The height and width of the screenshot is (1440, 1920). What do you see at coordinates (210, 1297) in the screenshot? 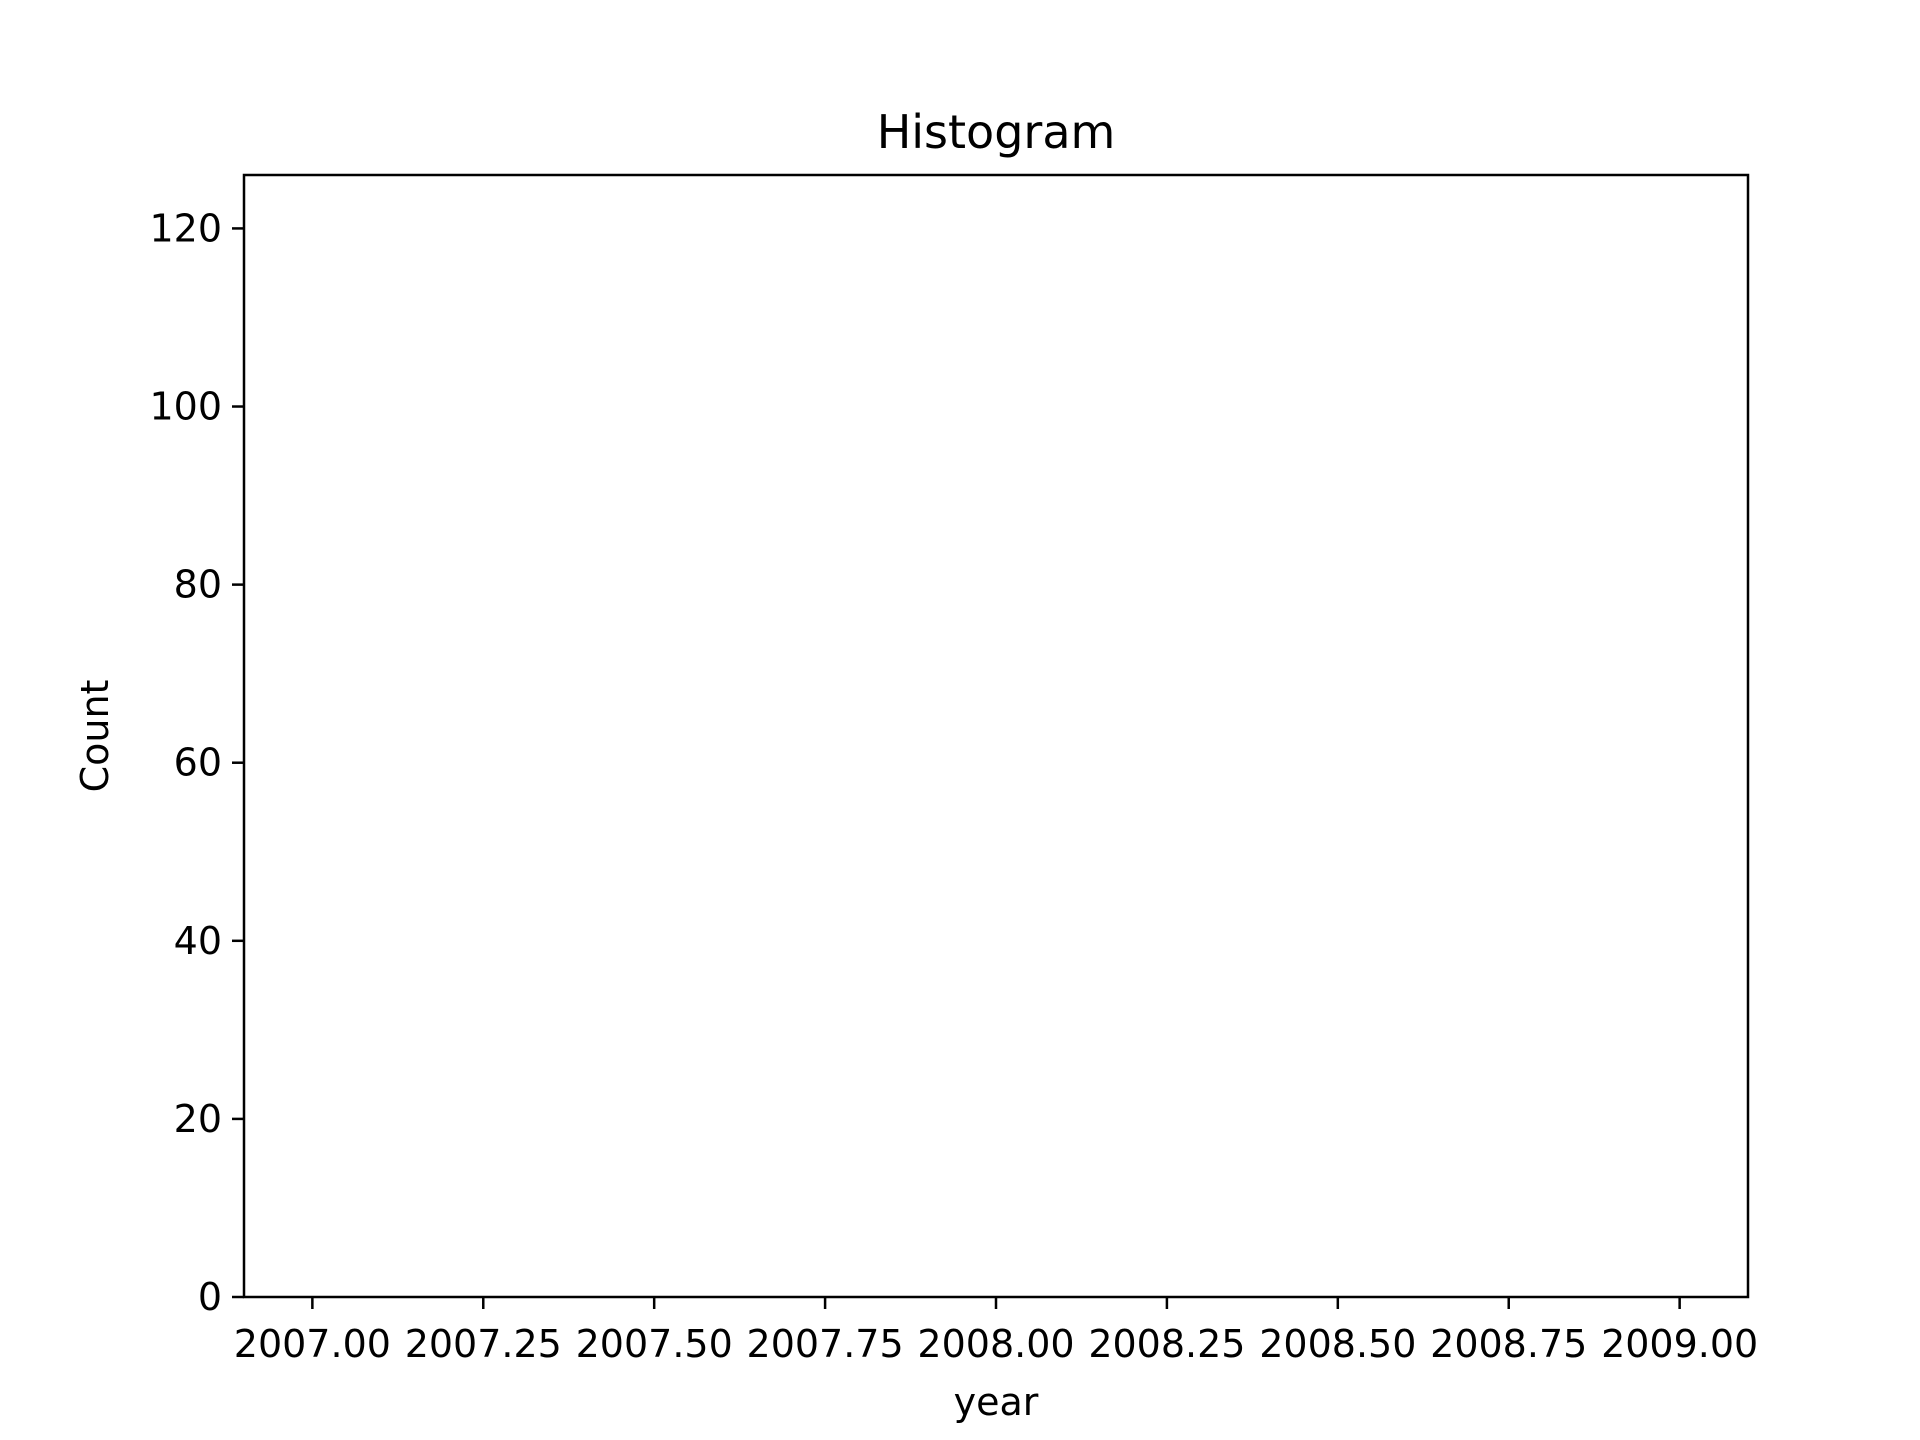
I see `y-tick-label: 0` at bounding box center [210, 1297].